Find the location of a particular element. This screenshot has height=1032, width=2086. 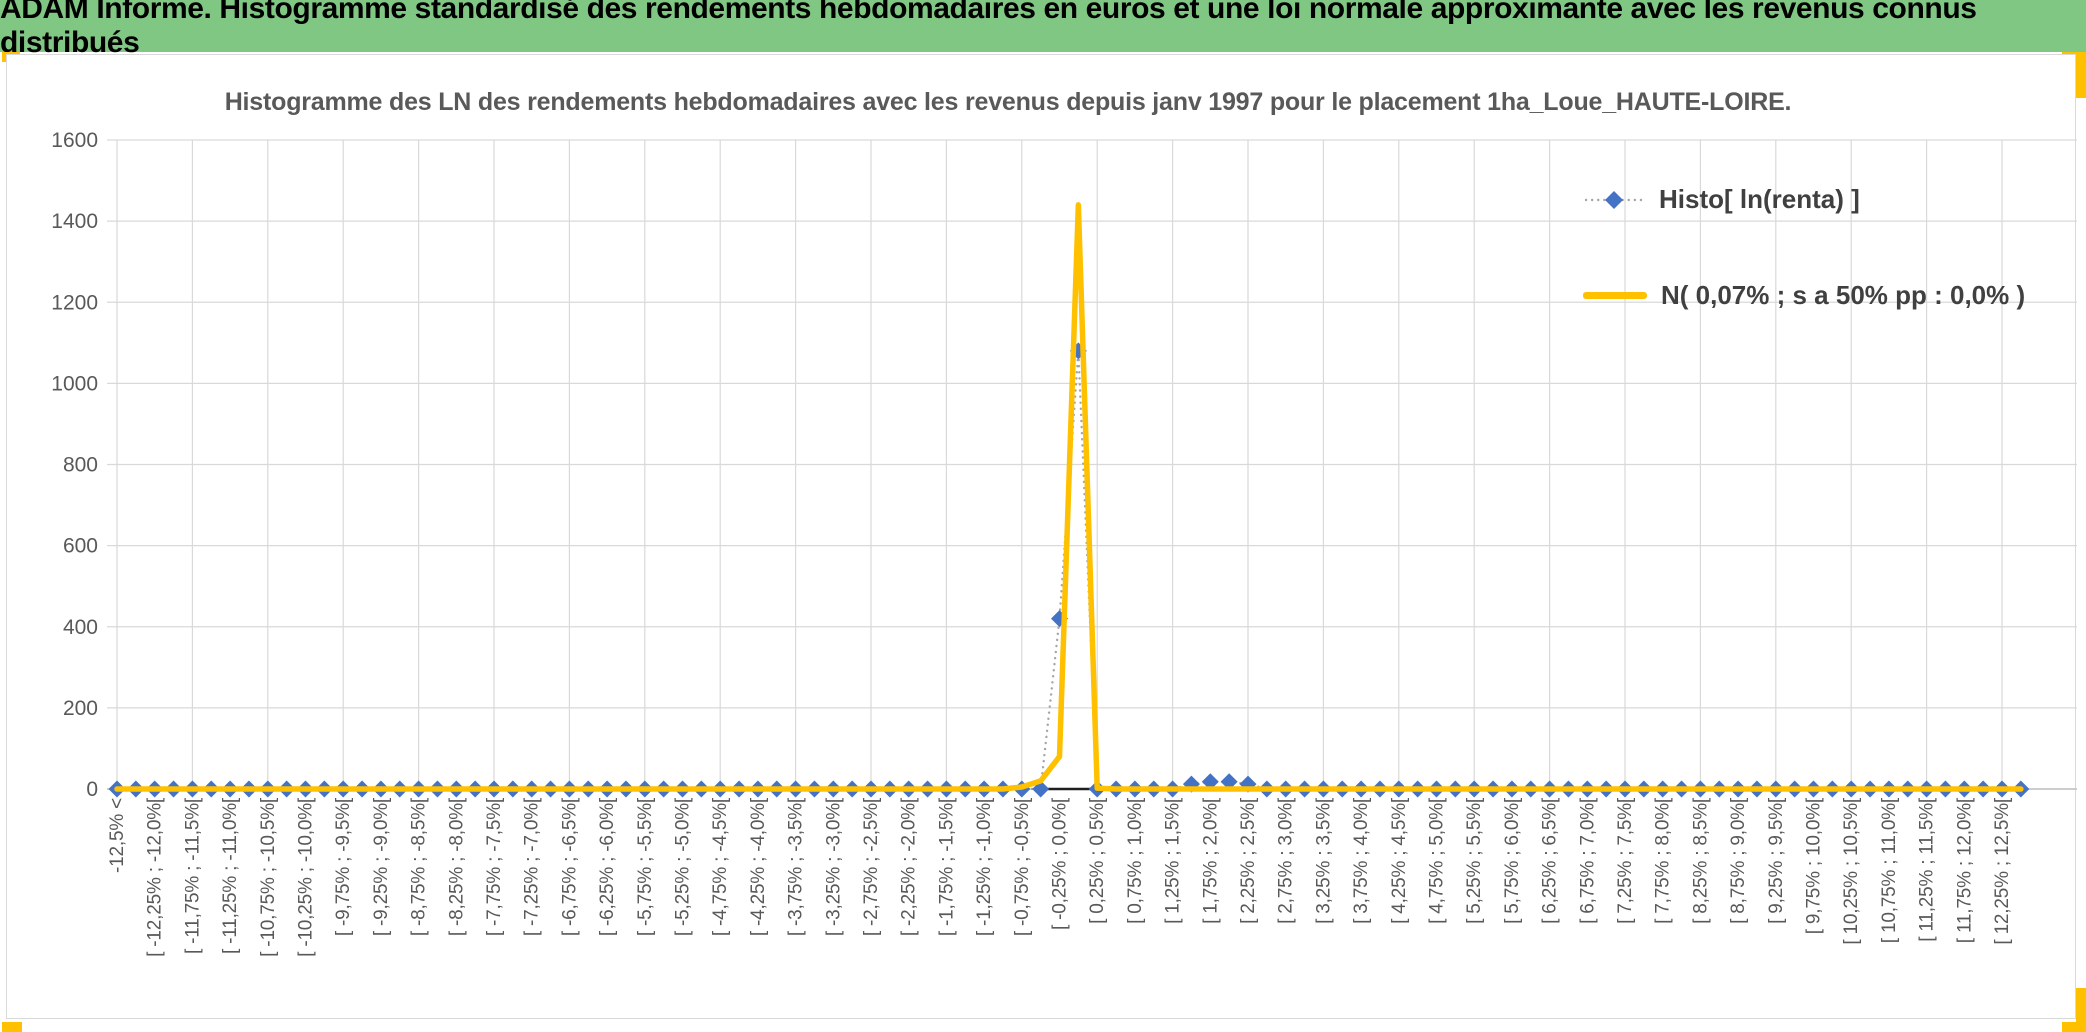

svg-text: [ -7,25% ; -7,0%[ is located at coordinates (532, 866).